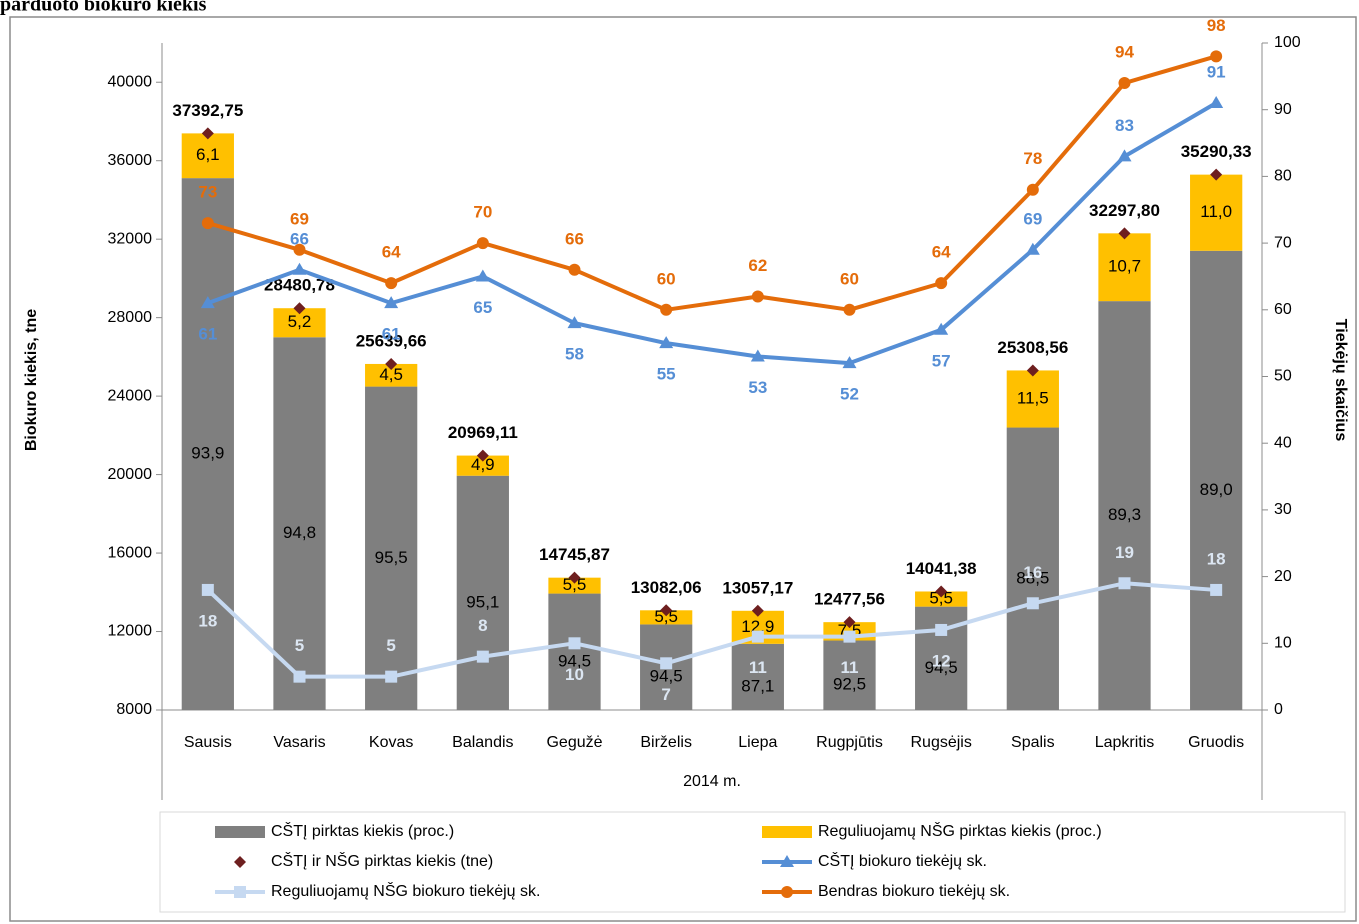  What do you see at coordinates (300, 321) in the screenshot?
I see `bar-value-label: 5,2` at bounding box center [300, 321].